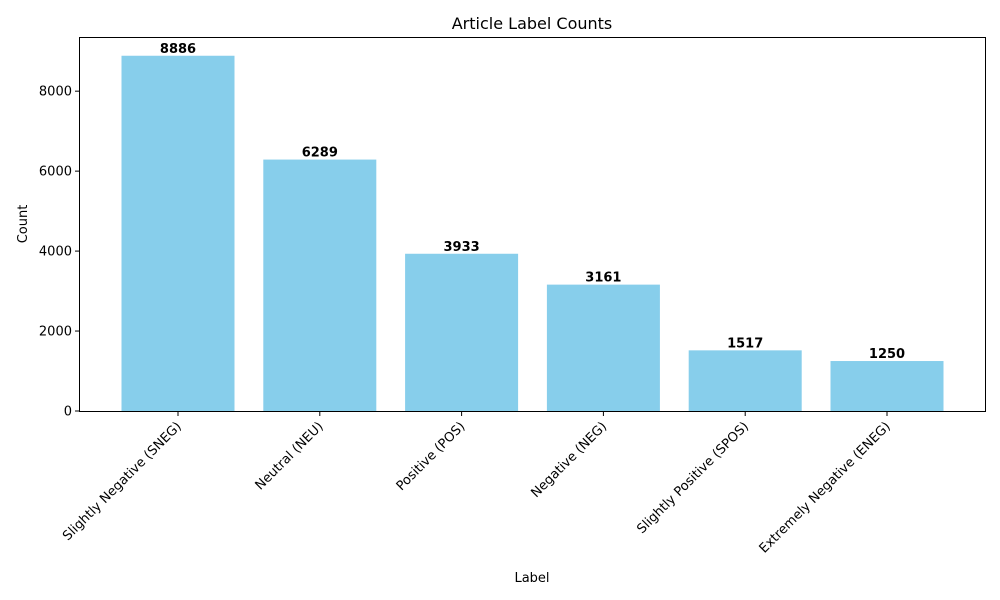 Image resolution: width=1000 pixels, height=600 pixels. What do you see at coordinates (55, 92) in the screenshot?
I see `y-tick-label-4: 8000` at bounding box center [55, 92].